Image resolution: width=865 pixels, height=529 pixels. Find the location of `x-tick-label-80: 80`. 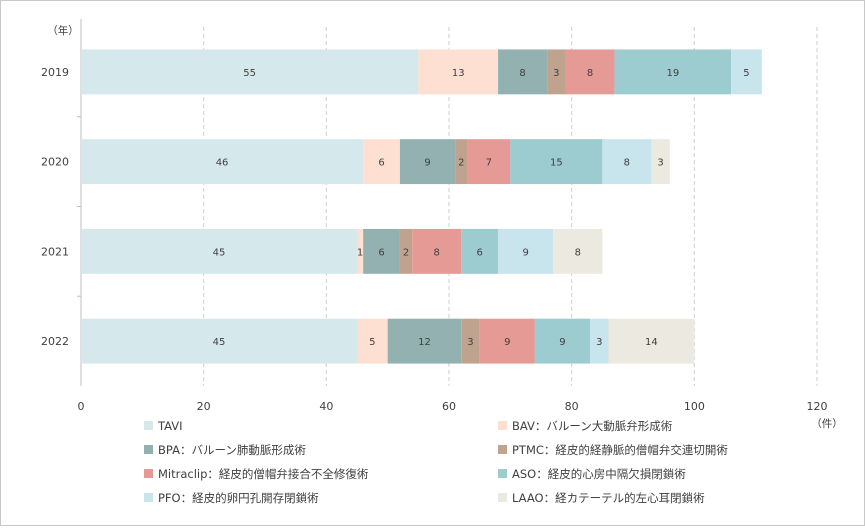

x-tick-label-80: 80 is located at coordinates (572, 406).